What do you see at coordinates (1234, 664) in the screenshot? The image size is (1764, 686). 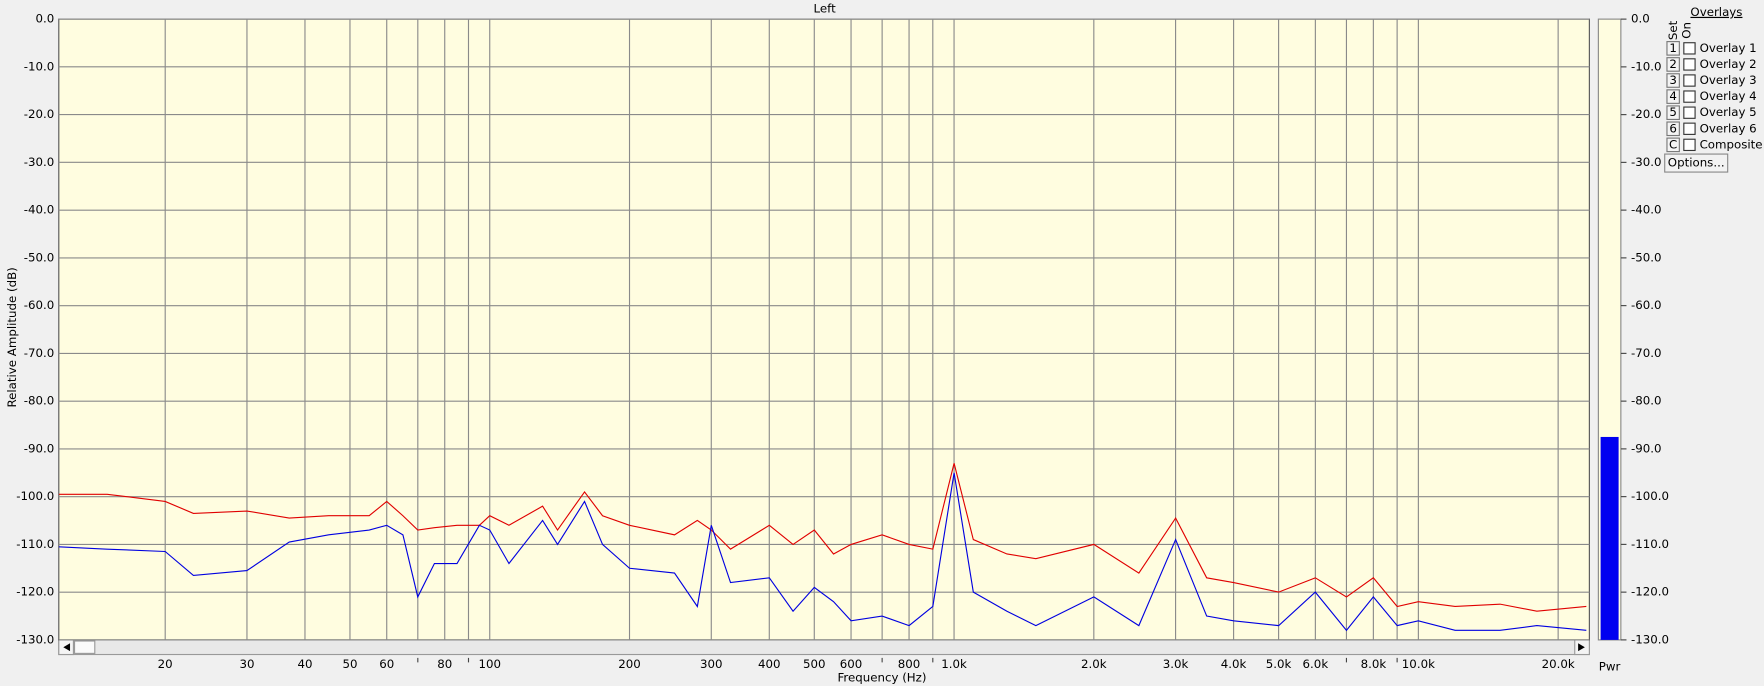 I see `x-tick-label: 4.0k` at bounding box center [1234, 664].